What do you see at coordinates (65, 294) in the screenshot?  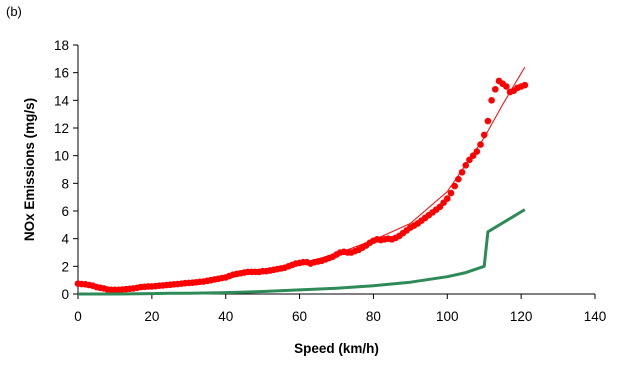 I see `y-tick-label: 0` at bounding box center [65, 294].